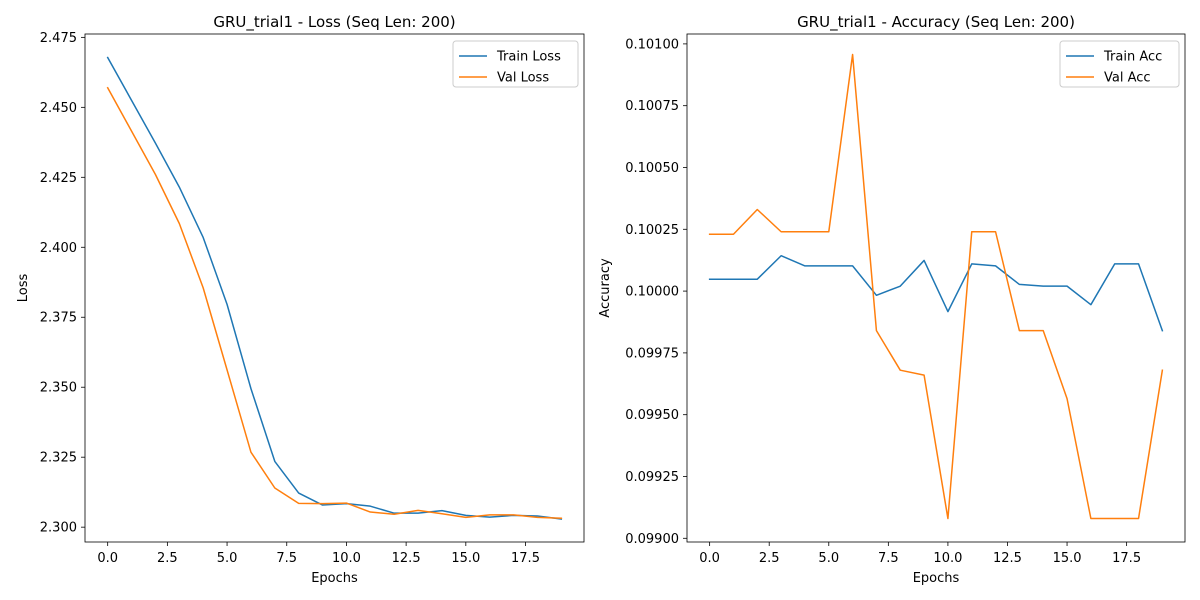 The width and height of the screenshot is (1200, 600). What do you see at coordinates (605, 288) in the screenshot?
I see `y-axis-label: Accuracy` at bounding box center [605, 288].